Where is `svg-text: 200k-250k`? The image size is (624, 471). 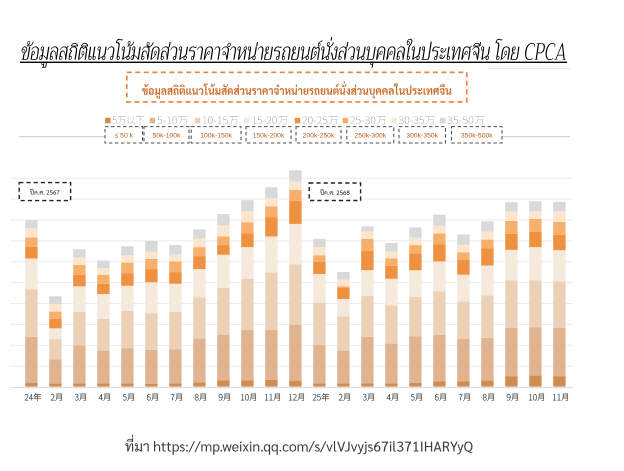
svg-text: 200k-250k is located at coordinates (319, 136).